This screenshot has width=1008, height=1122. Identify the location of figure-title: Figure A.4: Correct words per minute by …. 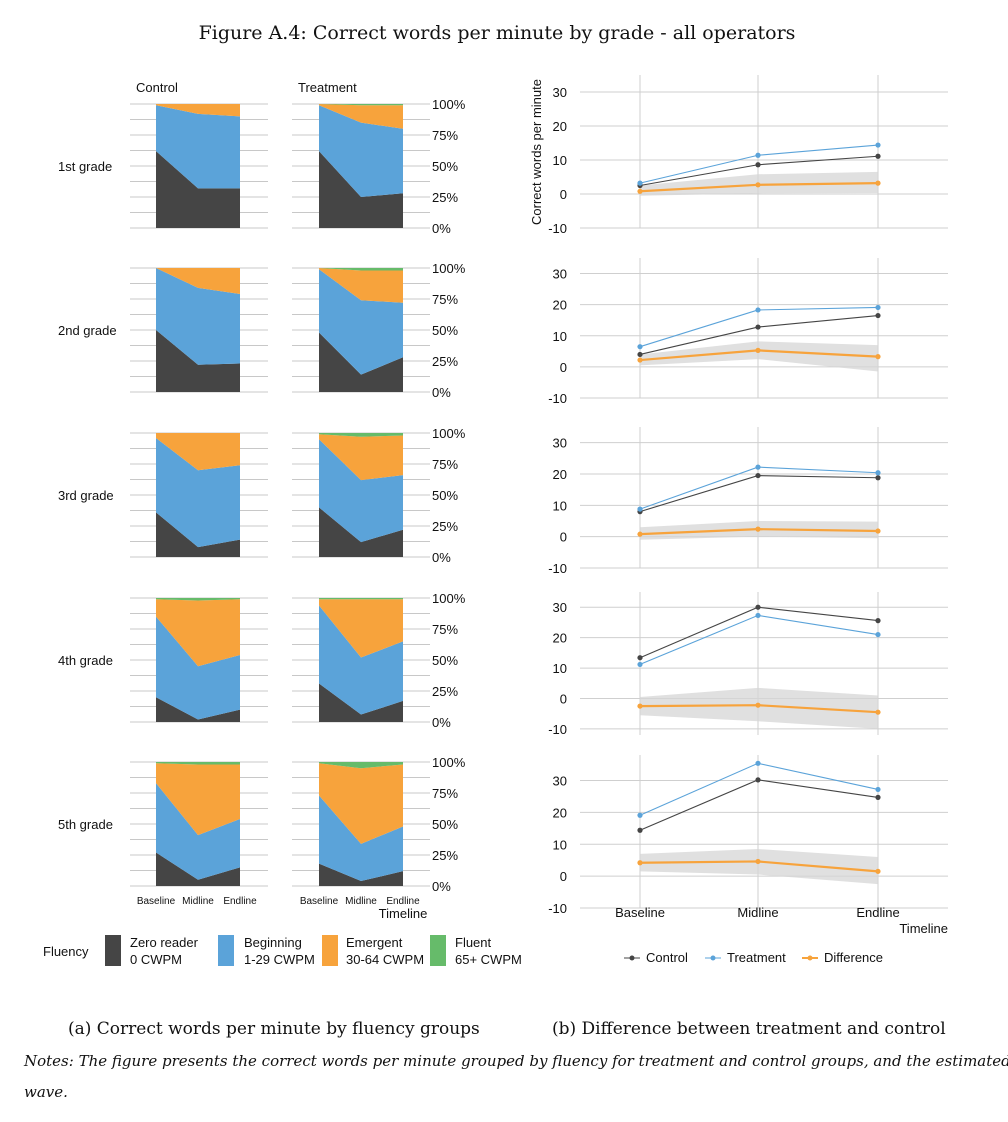
(497, 33).